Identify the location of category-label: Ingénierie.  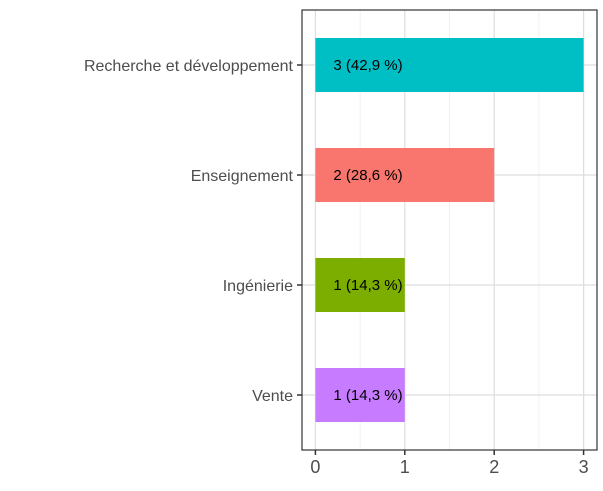
(258, 286).